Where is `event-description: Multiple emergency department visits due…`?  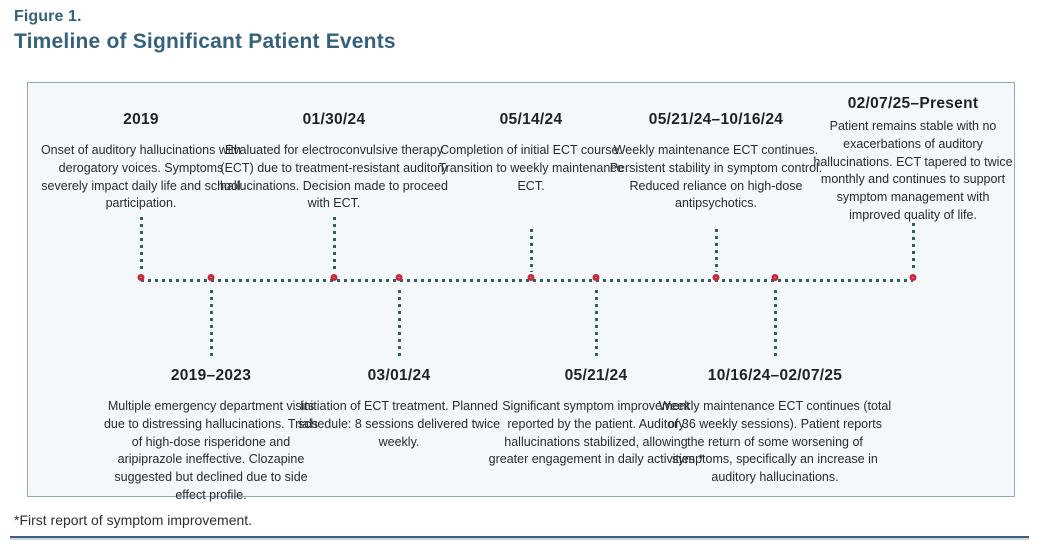
event-description: Multiple emergency department visits due… is located at coordinates (210, 450).